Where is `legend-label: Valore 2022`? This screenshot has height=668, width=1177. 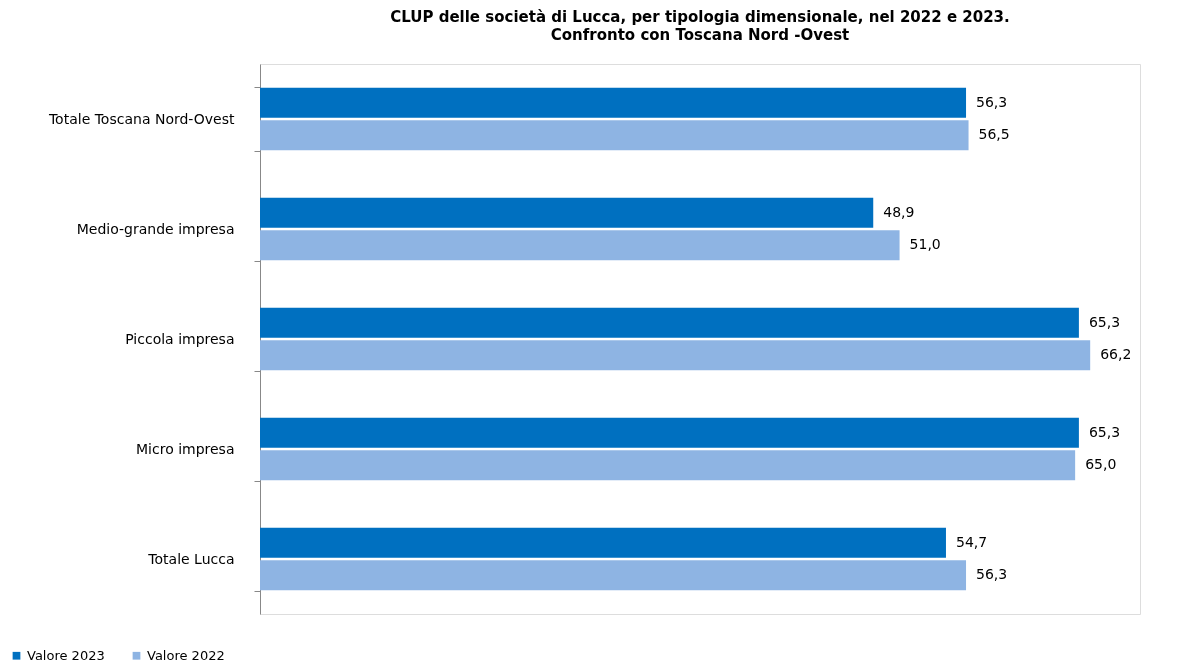
legend-label: Valore 2022 is located at coordinates (186, 655).